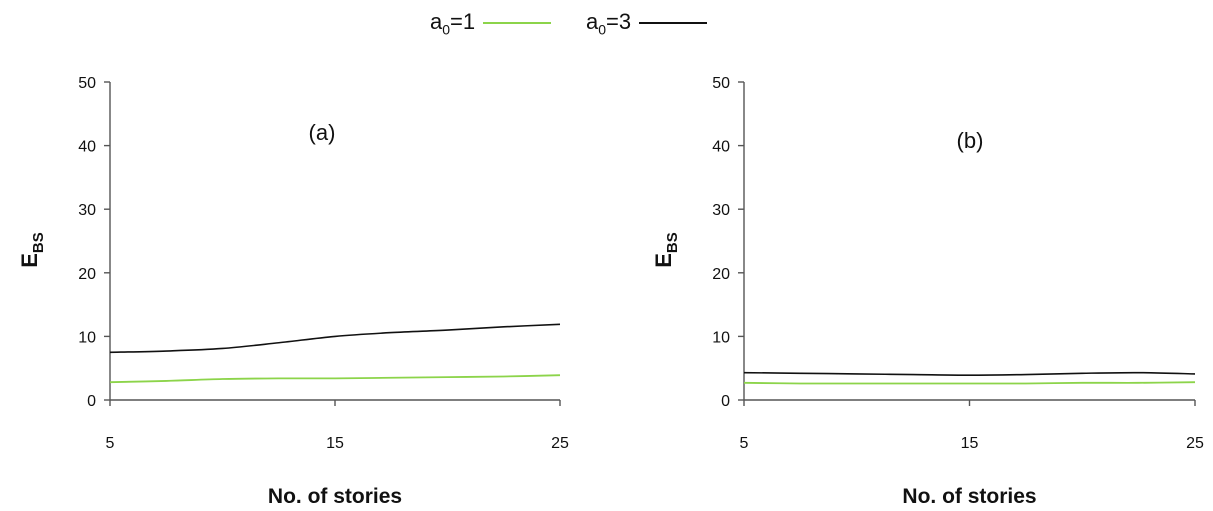  What do you see at coordinates (970, 140) in the screenshot?
I see `panel-label: (b)` at bounding box center [970, 140].